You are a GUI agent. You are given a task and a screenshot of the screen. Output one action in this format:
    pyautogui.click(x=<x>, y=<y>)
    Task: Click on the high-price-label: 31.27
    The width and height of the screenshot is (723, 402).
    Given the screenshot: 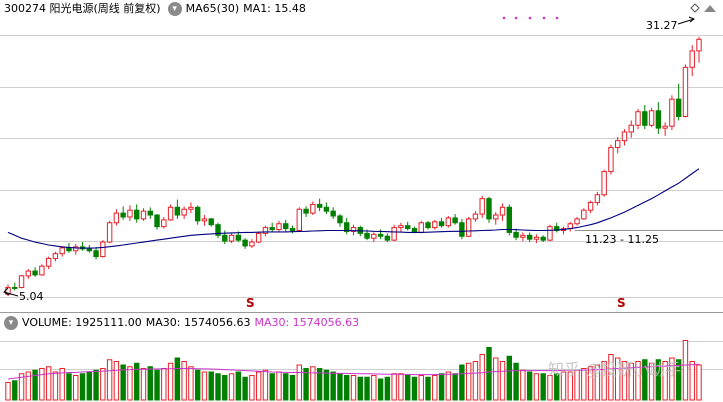 What is the action you would take?
    pyautogui.click(x=662, y=25)
    